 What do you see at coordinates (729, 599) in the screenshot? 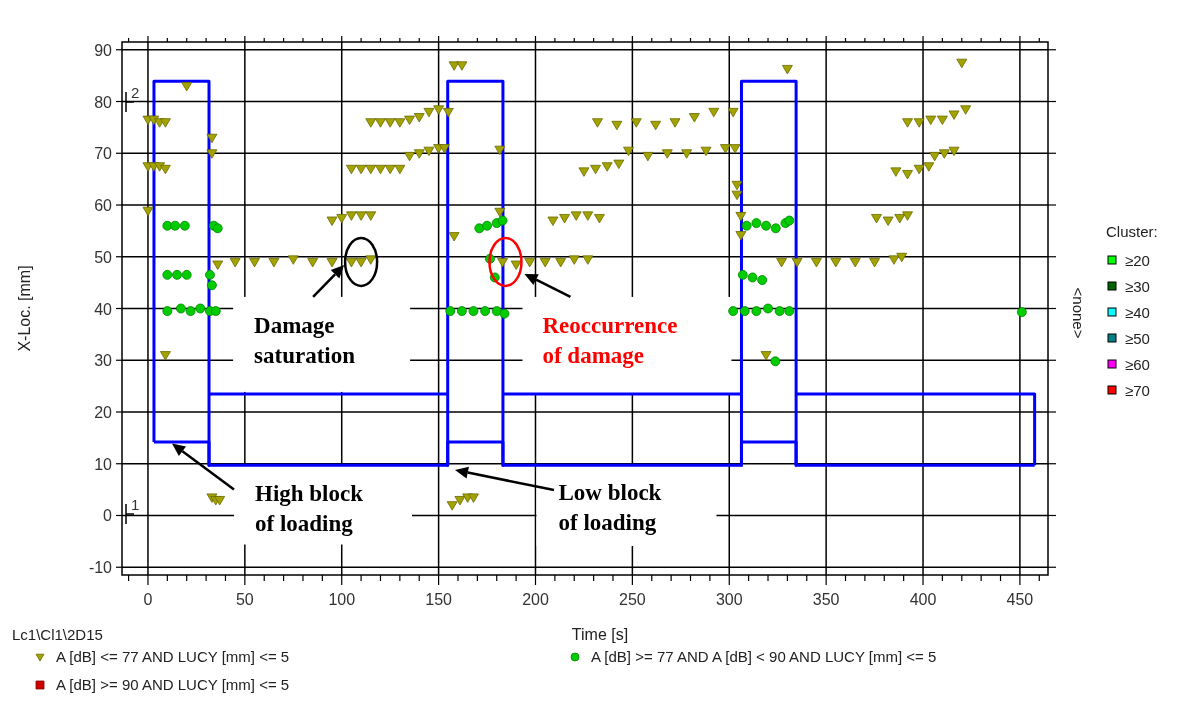
I see `x-tick-label: 300` at bounding box center [729, 599].